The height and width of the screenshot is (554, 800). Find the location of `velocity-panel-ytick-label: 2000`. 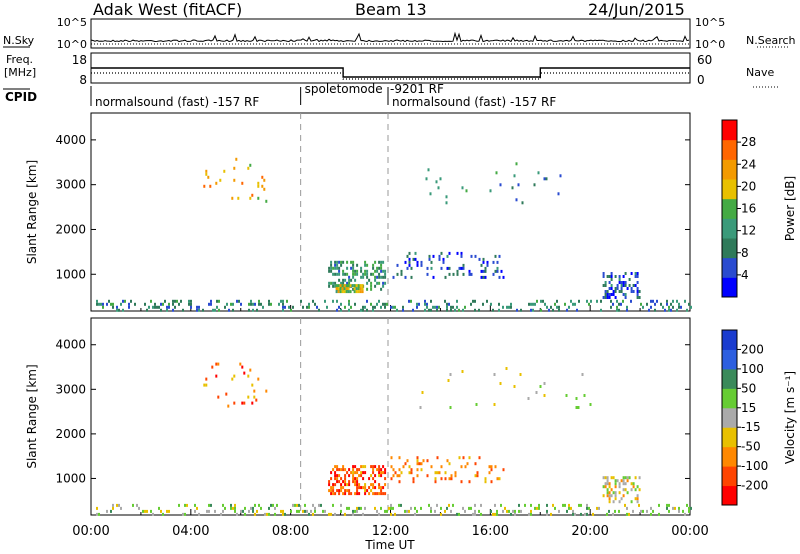

velocity-panel-ytick-label: 2000 is located at coordinates (70, 434).